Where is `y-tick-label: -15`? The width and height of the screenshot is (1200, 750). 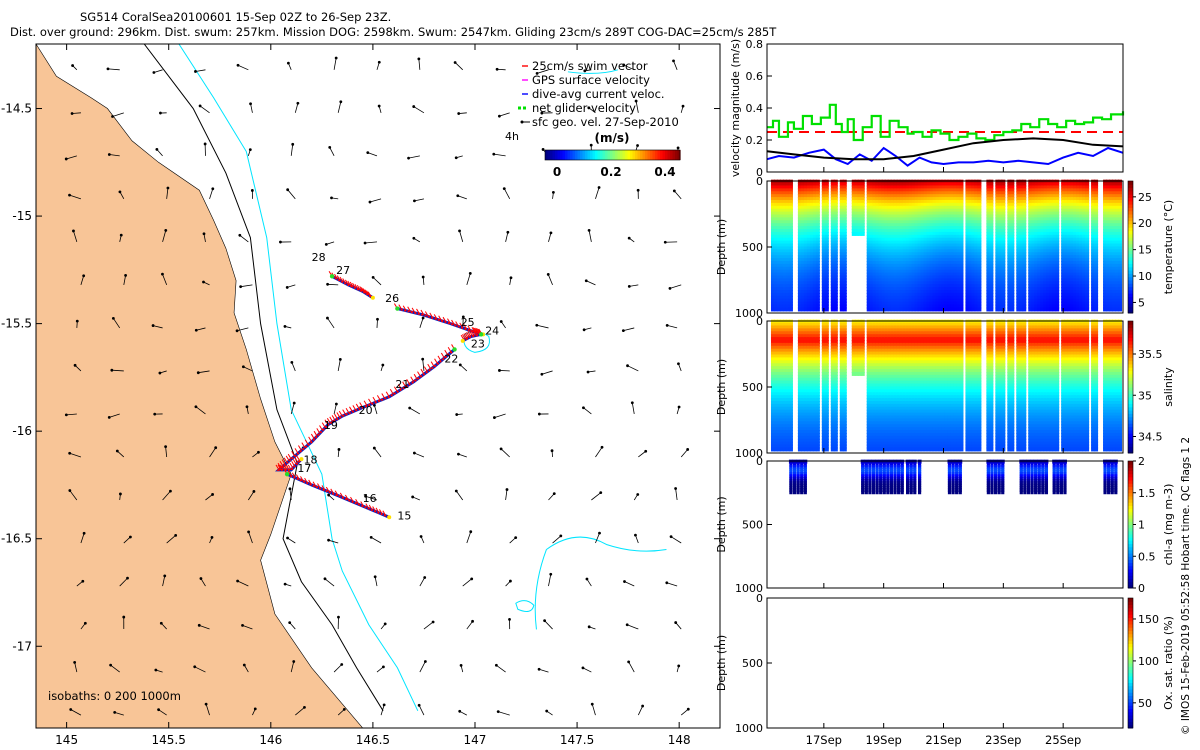 y-tick-label: -15 is located at coordinates (22, 216).